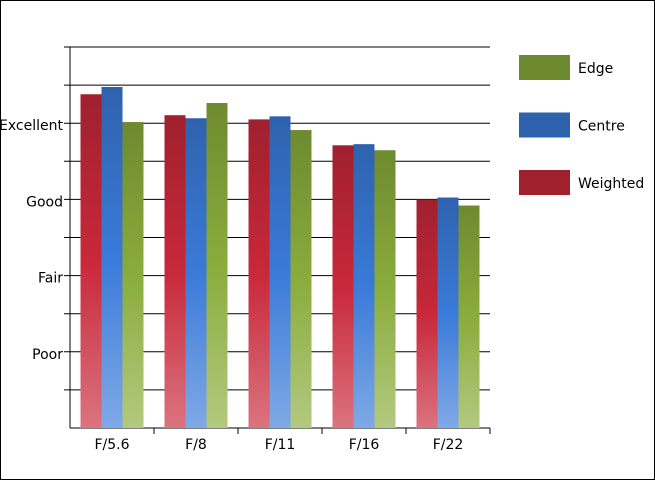  Describe the element at coordinates (364, 445) in the screenshot. I see `x-tick-label: F/16` at that location.